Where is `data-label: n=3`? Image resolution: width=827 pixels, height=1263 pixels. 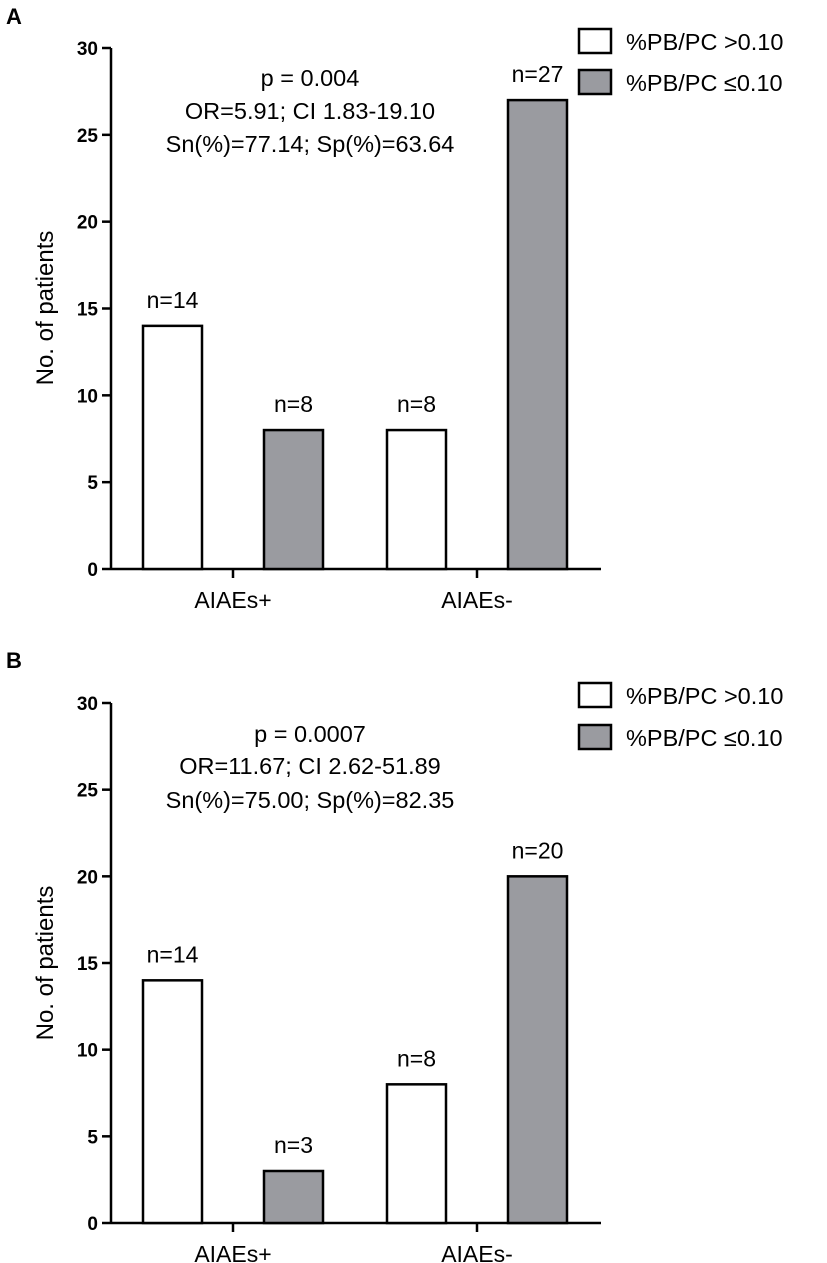
data-label: n=3 is located at coordinates (293, 1145).